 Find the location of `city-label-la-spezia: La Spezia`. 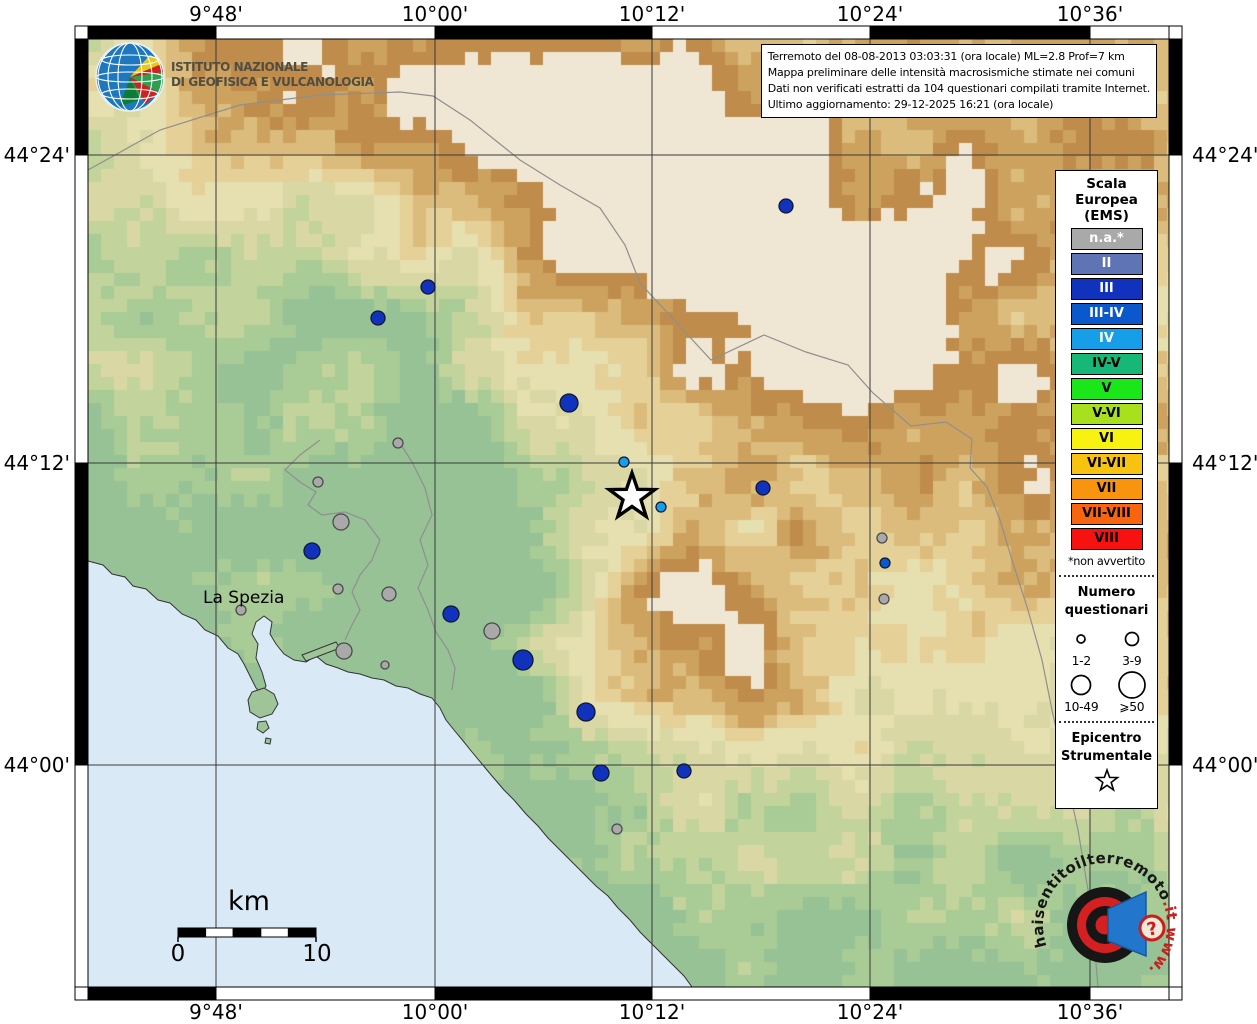

city-label-la-spezia: La Spezia is located at coordinates (244, 598).